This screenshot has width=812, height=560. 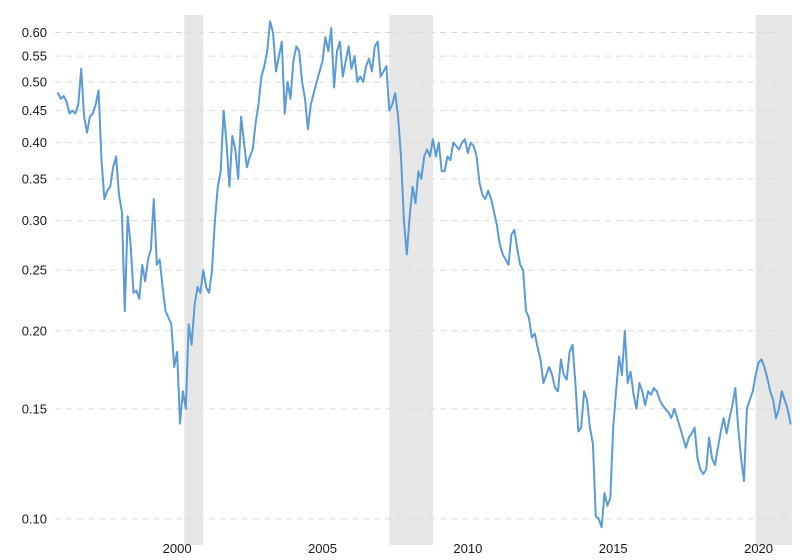 I want to click on y-tick-label: 0.60, so click(x=34, y=32).